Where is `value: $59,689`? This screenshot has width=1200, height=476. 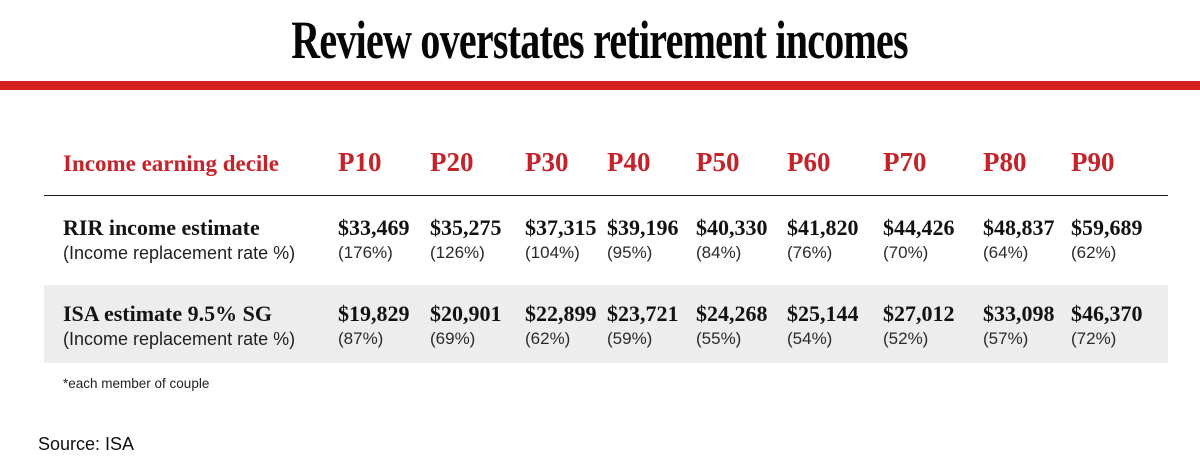 value: $59,689 is located at coordinates (1107, 227).